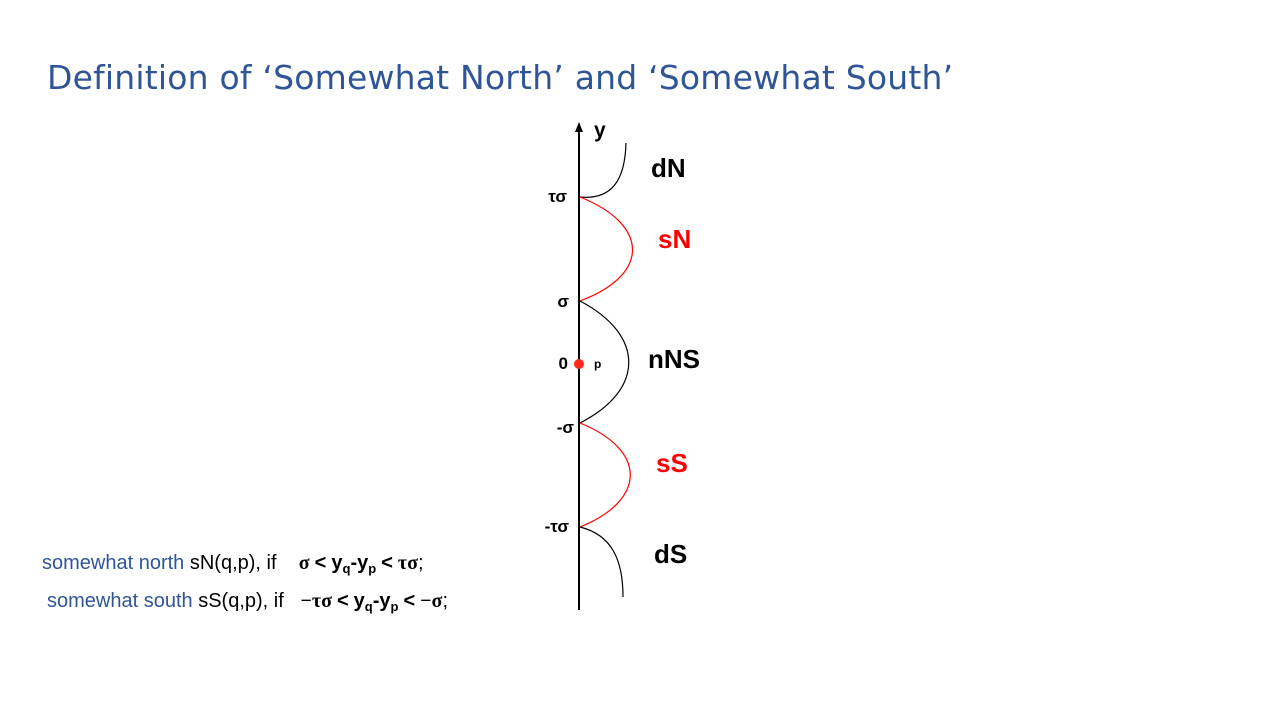 Image resolution: width=1280 pixels, height=720 pixels. I want to click on tick-zero: 0, so click(563, 363).